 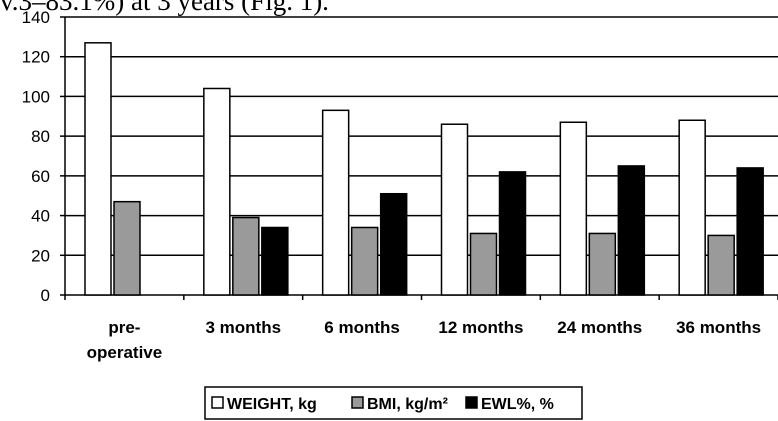 I want to click on x-tick-label: operative, so click(x=125, y=352).